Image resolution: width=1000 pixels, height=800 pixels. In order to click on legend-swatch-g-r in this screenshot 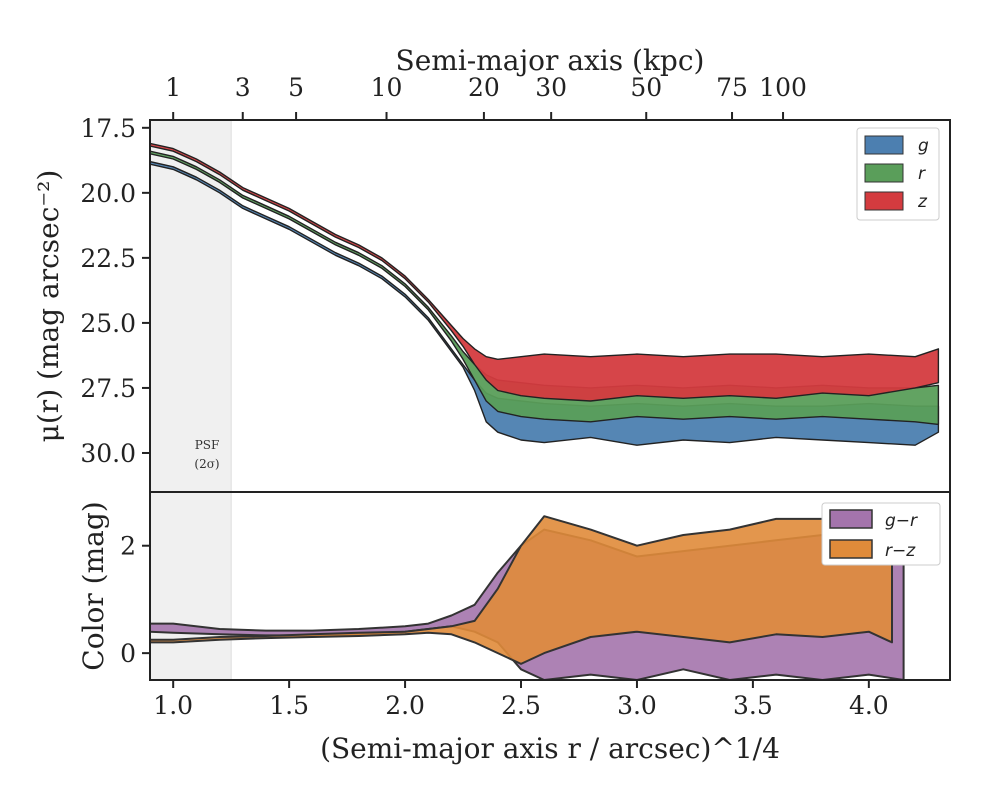, I will do `click(851, 519)`.